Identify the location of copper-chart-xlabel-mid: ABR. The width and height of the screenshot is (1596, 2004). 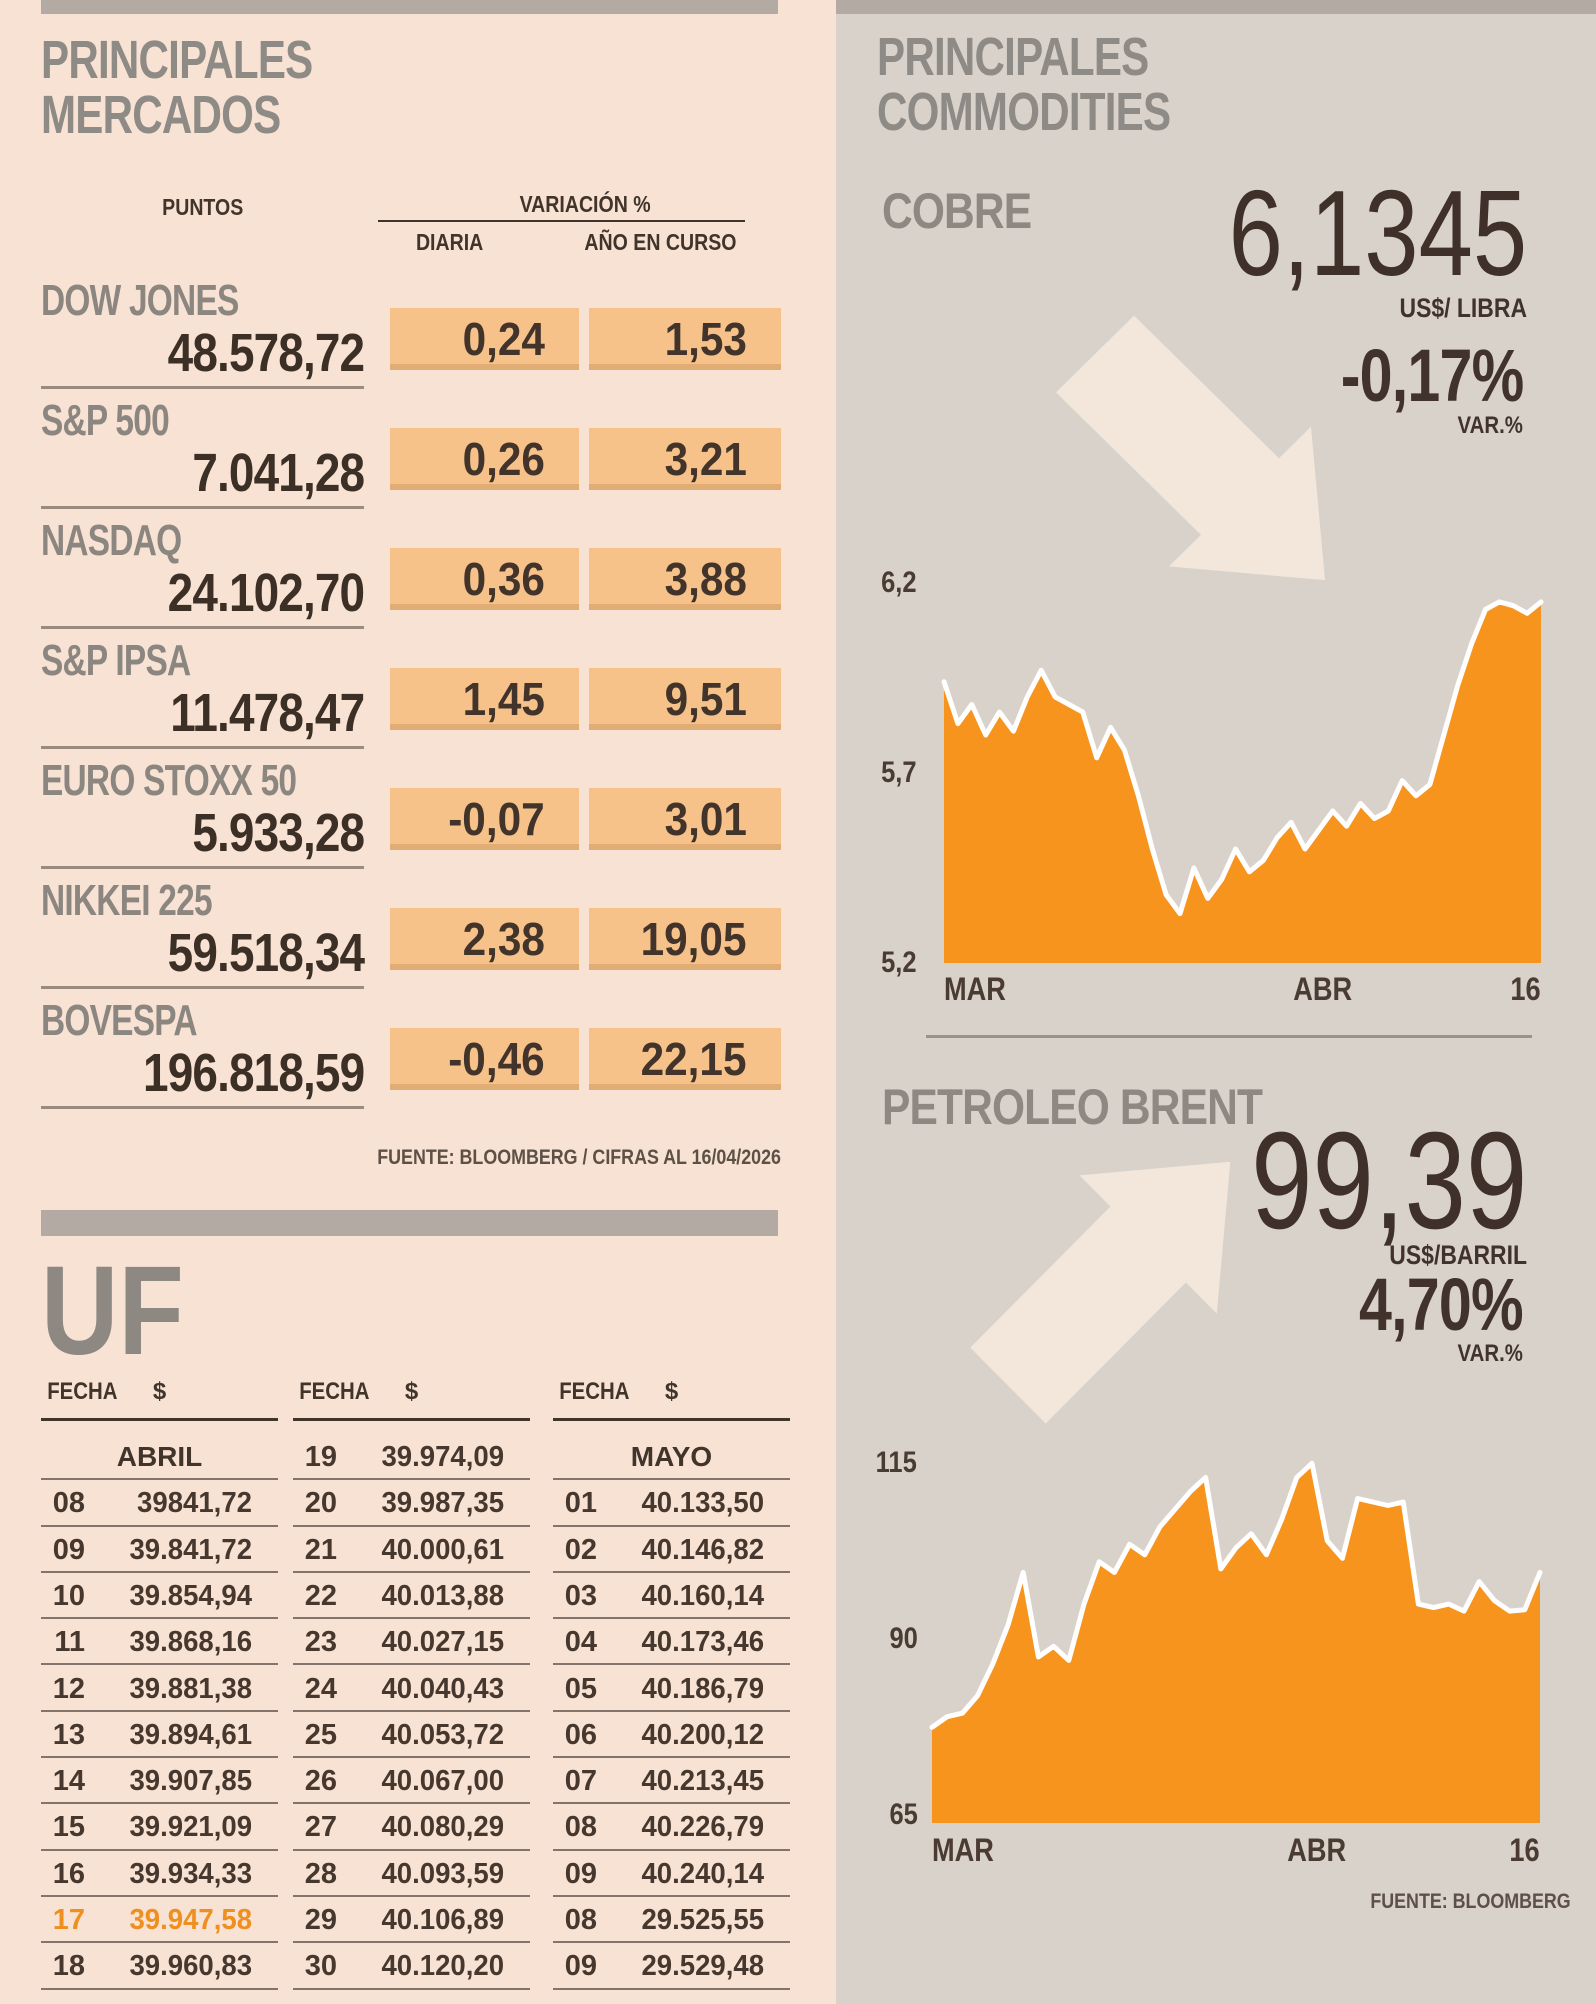
(1323, 989).